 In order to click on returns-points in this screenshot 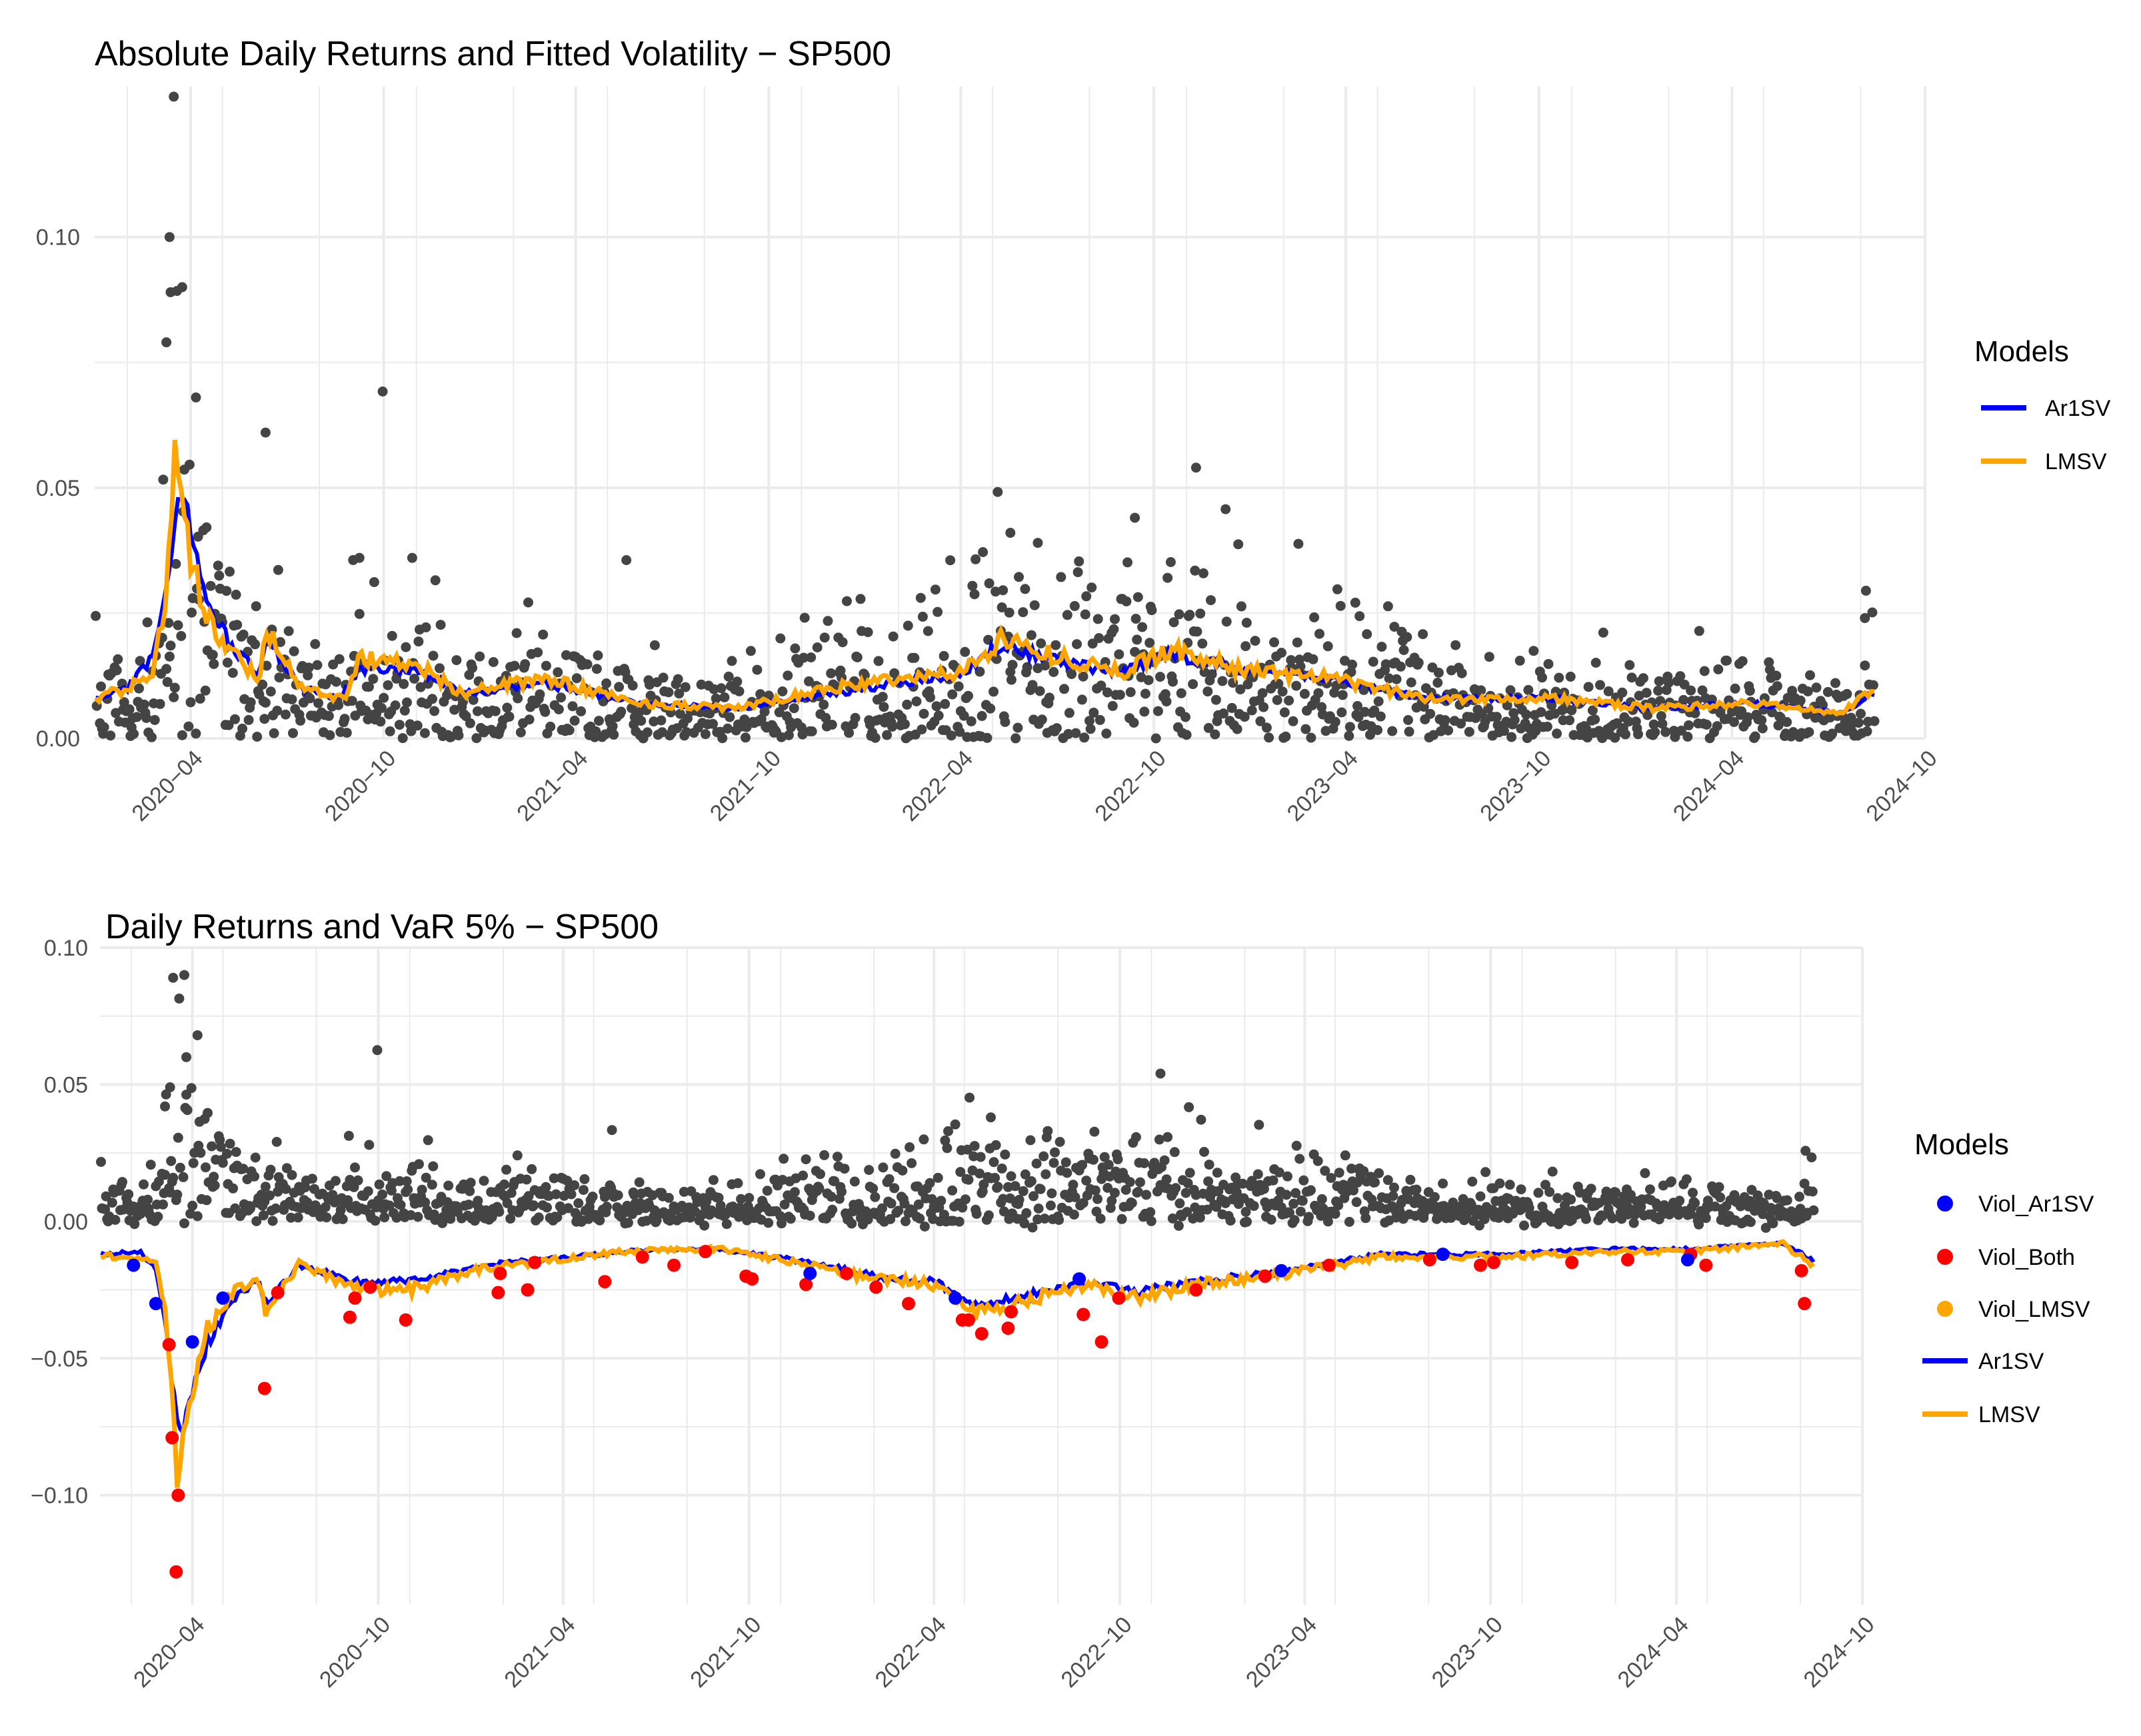, I will do `click(957, 1101)`.